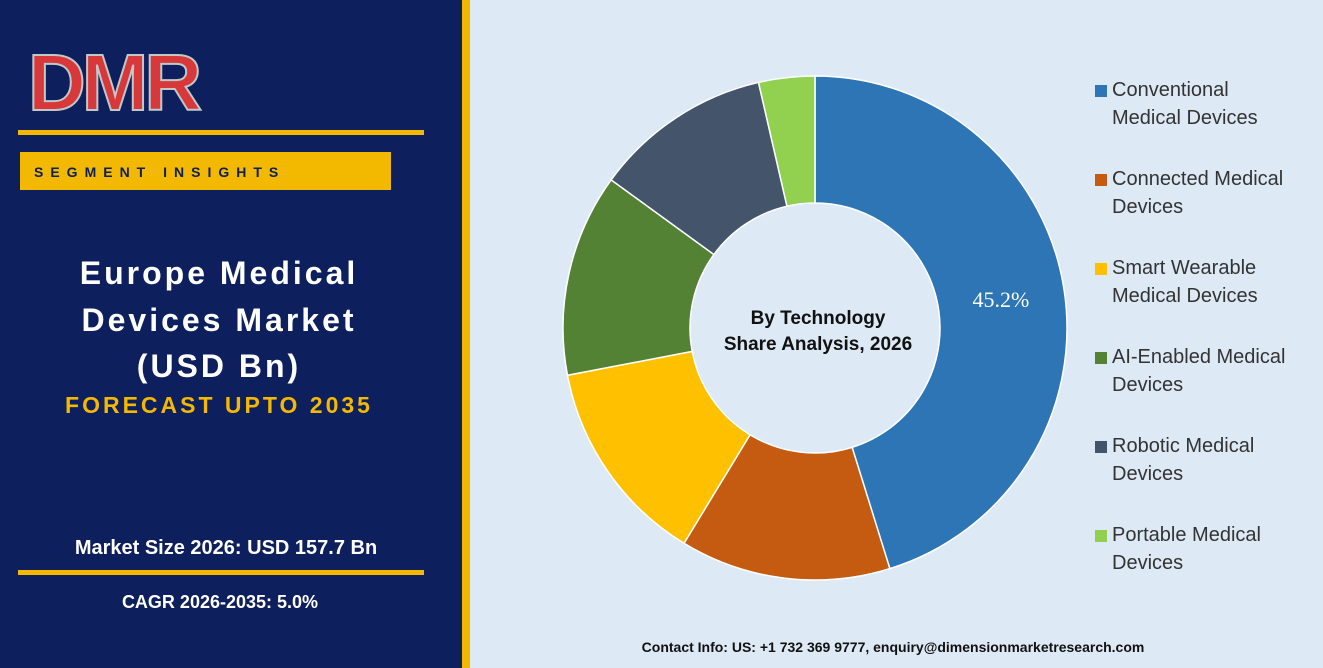 The height and width of the screenshot is (668, 1323). Describe the element at coordinates (218, 320) in the screenshot. I see `headline: Devices Market` at that location.